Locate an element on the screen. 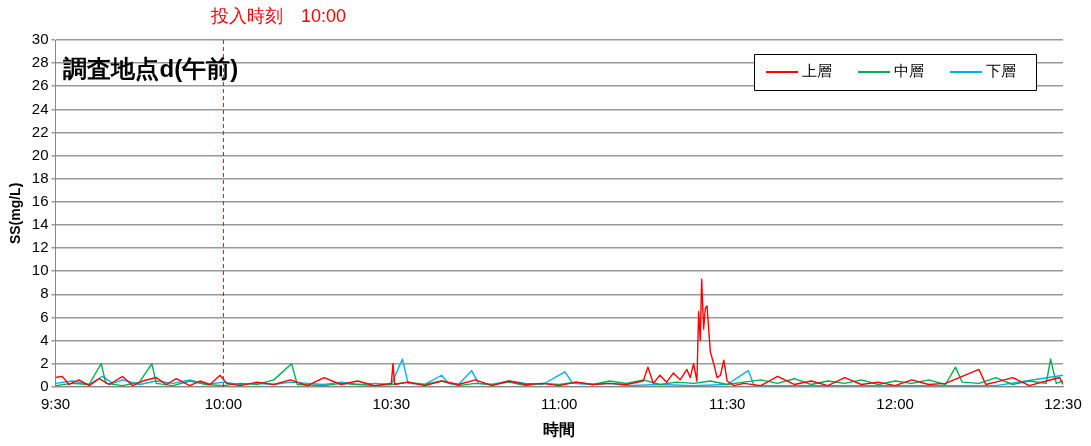  text: 調査地点d(午前) is located at coordinates (151, 68).